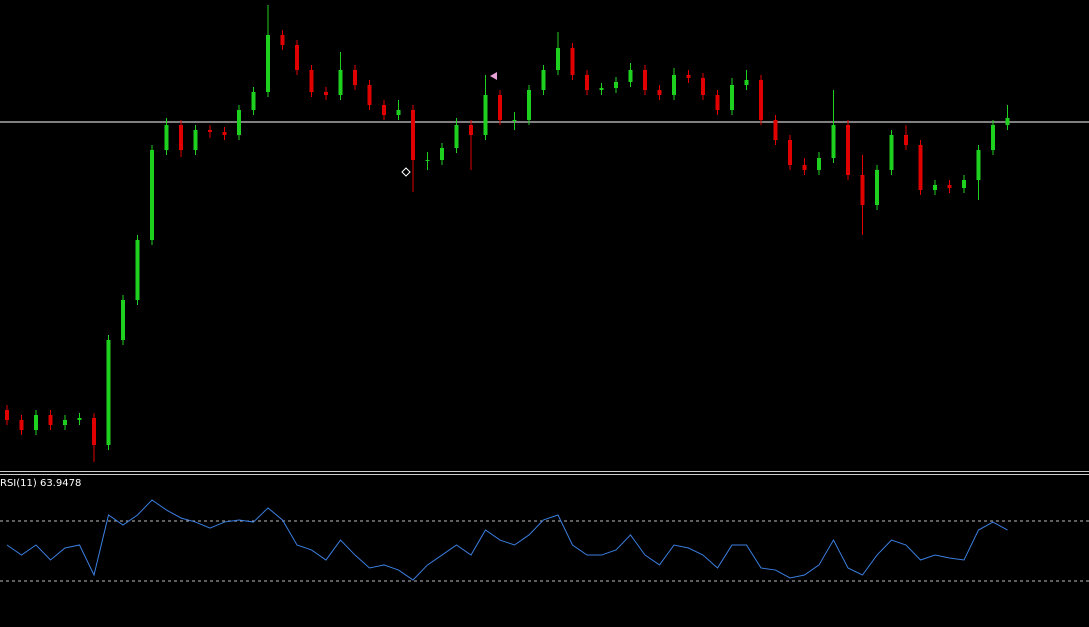  What do you see at coordinates (40, 483) in the screenshot?
I see `indicator-title: RSI(11) 63.9478` at bounding box center [40, 483].